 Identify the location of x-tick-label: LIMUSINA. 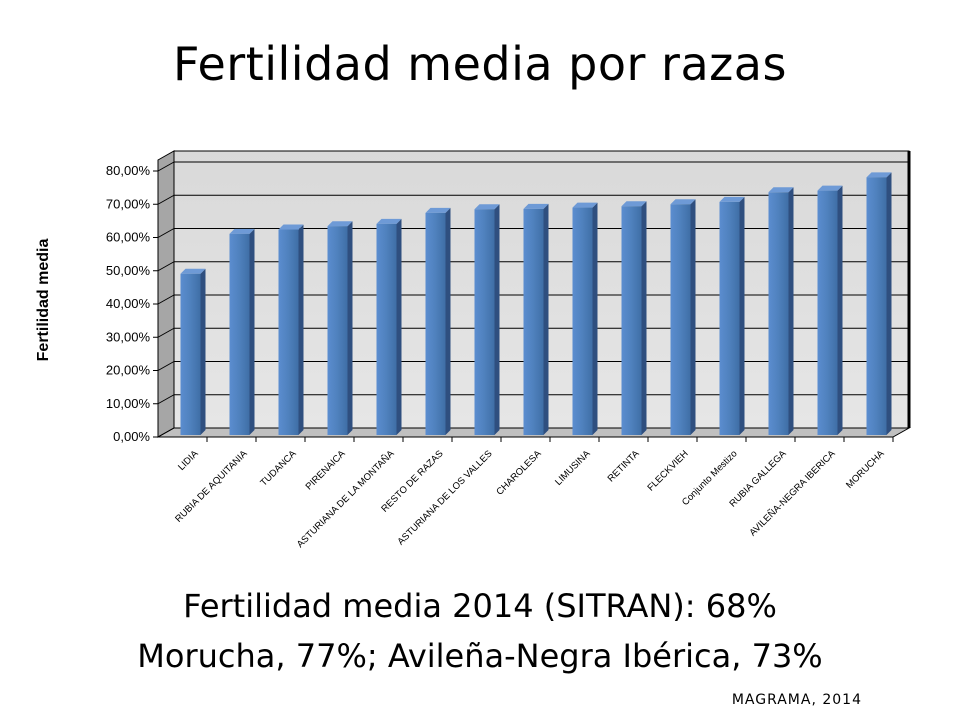
(573, 468).